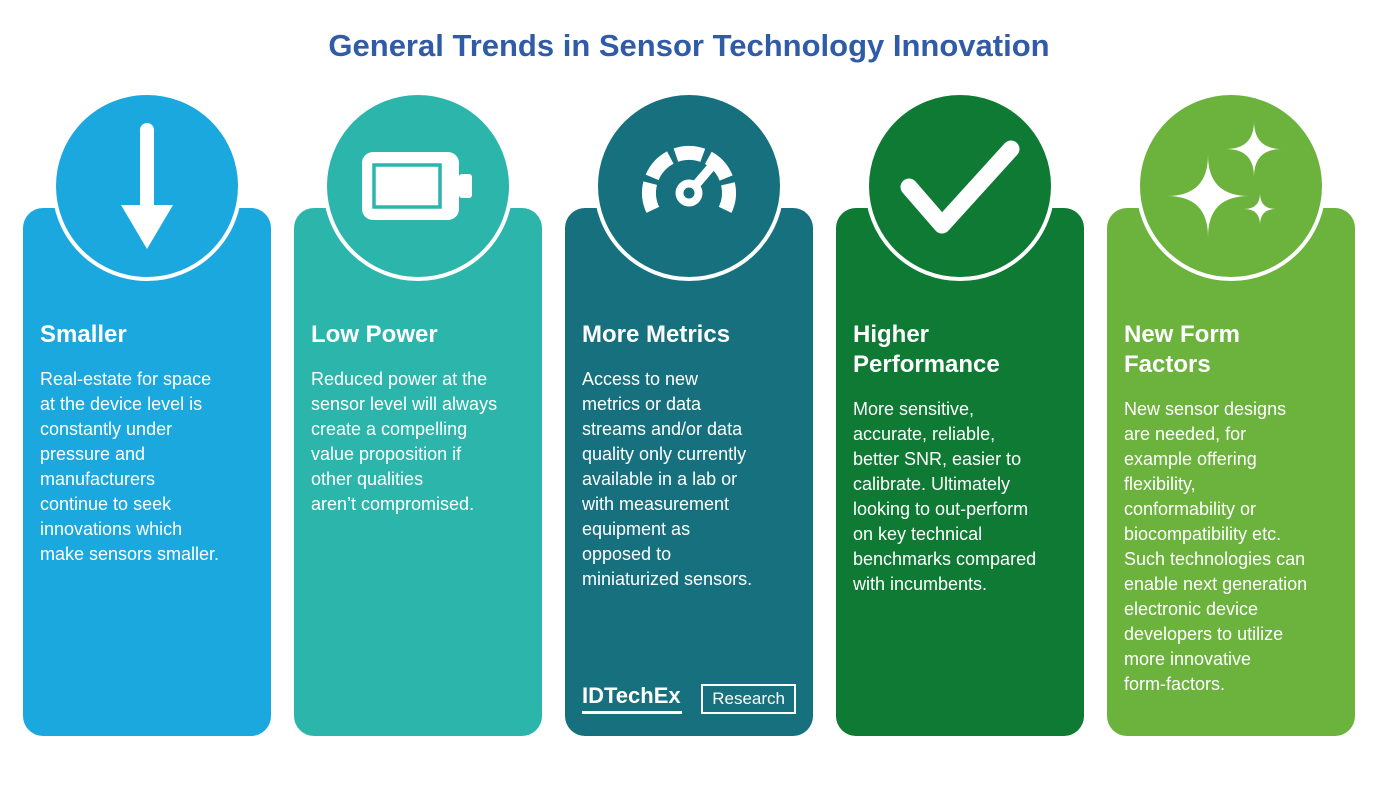 This screenshot has height=804, width=1378. Describe the element at coordinates (374, 334) in the screenshot. I see `card-heading: Low Power` at that location.